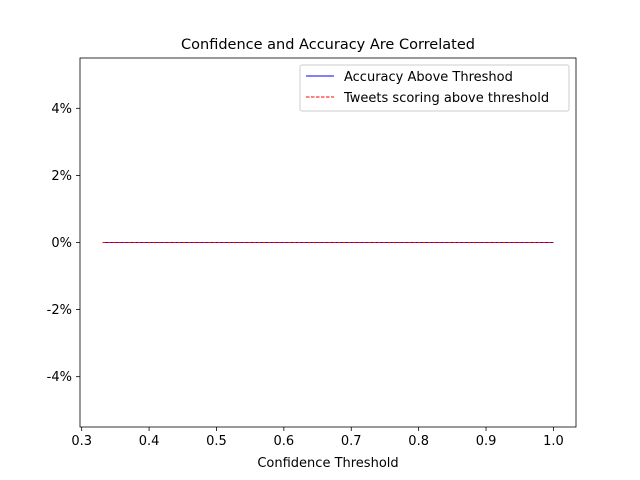 The width and height of the screenshot is (640, 480). What do you see at coordinates (428, 77) in the screenshot?
I see `legend-label-accuracy: Accuracy Above Threshod` at bounding box center [428, 77].